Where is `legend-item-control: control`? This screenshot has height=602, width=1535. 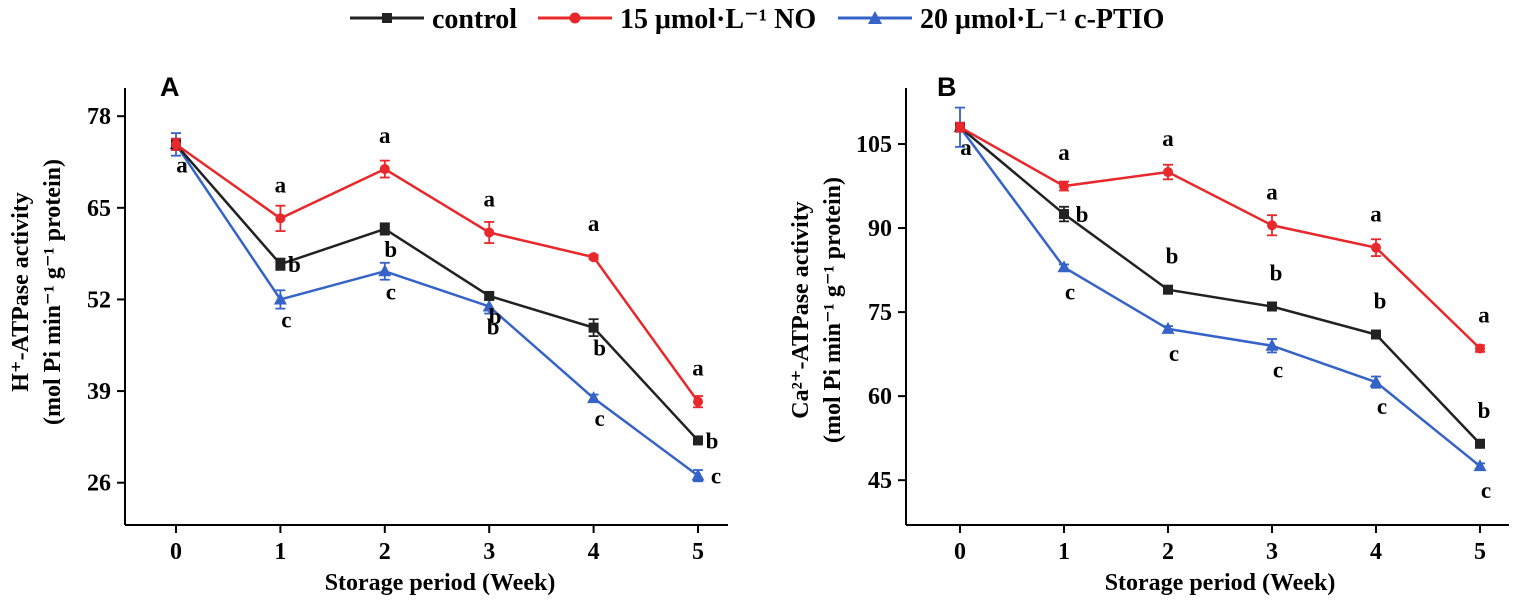 legend-item-control: control is located at coordinates (433, 19).